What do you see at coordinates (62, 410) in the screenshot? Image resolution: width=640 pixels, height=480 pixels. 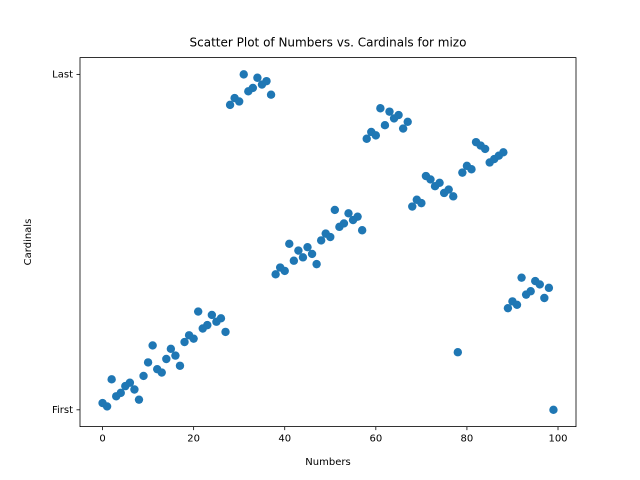 I see `y-tick-label: First` at bounding box center [62, 410].